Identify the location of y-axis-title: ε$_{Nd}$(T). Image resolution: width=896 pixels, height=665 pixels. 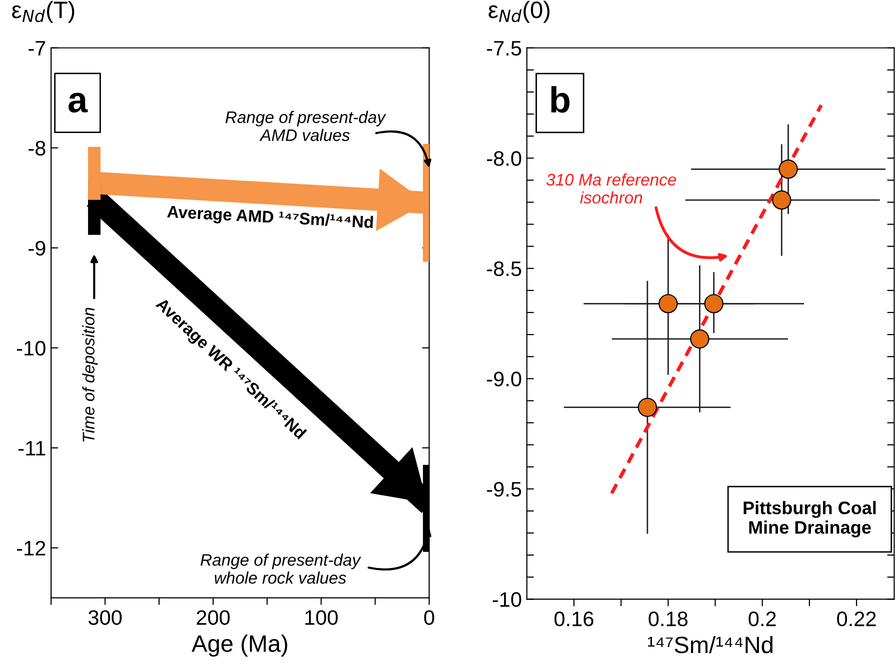
(43, 11).